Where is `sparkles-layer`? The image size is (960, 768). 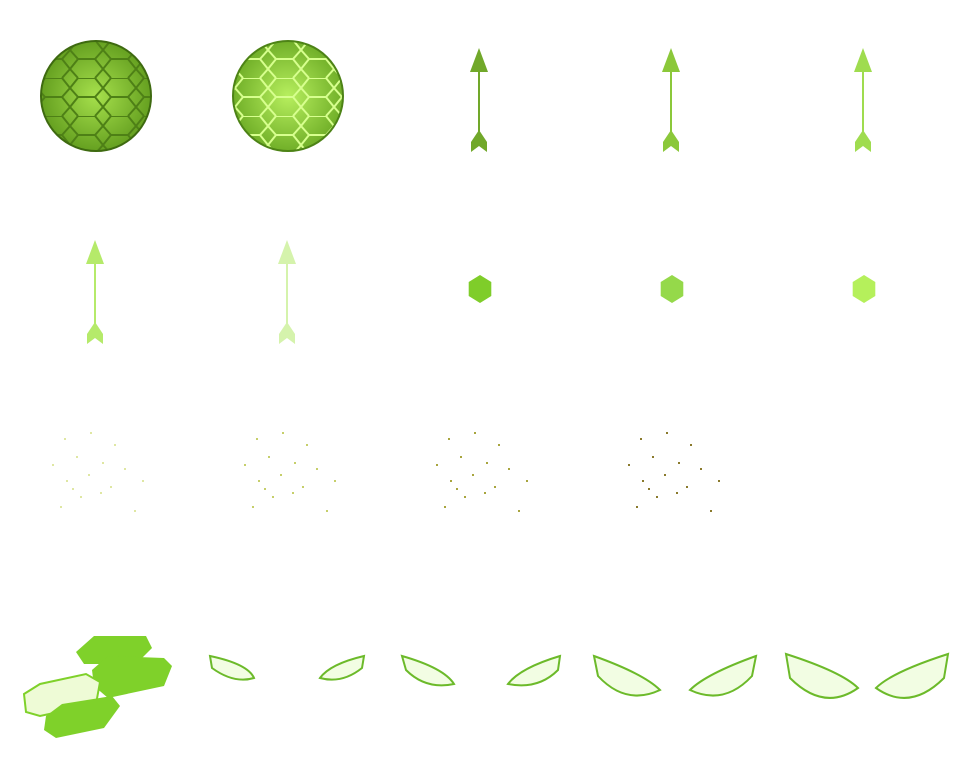 sparkles-layer is located at coordinates (386, 472).